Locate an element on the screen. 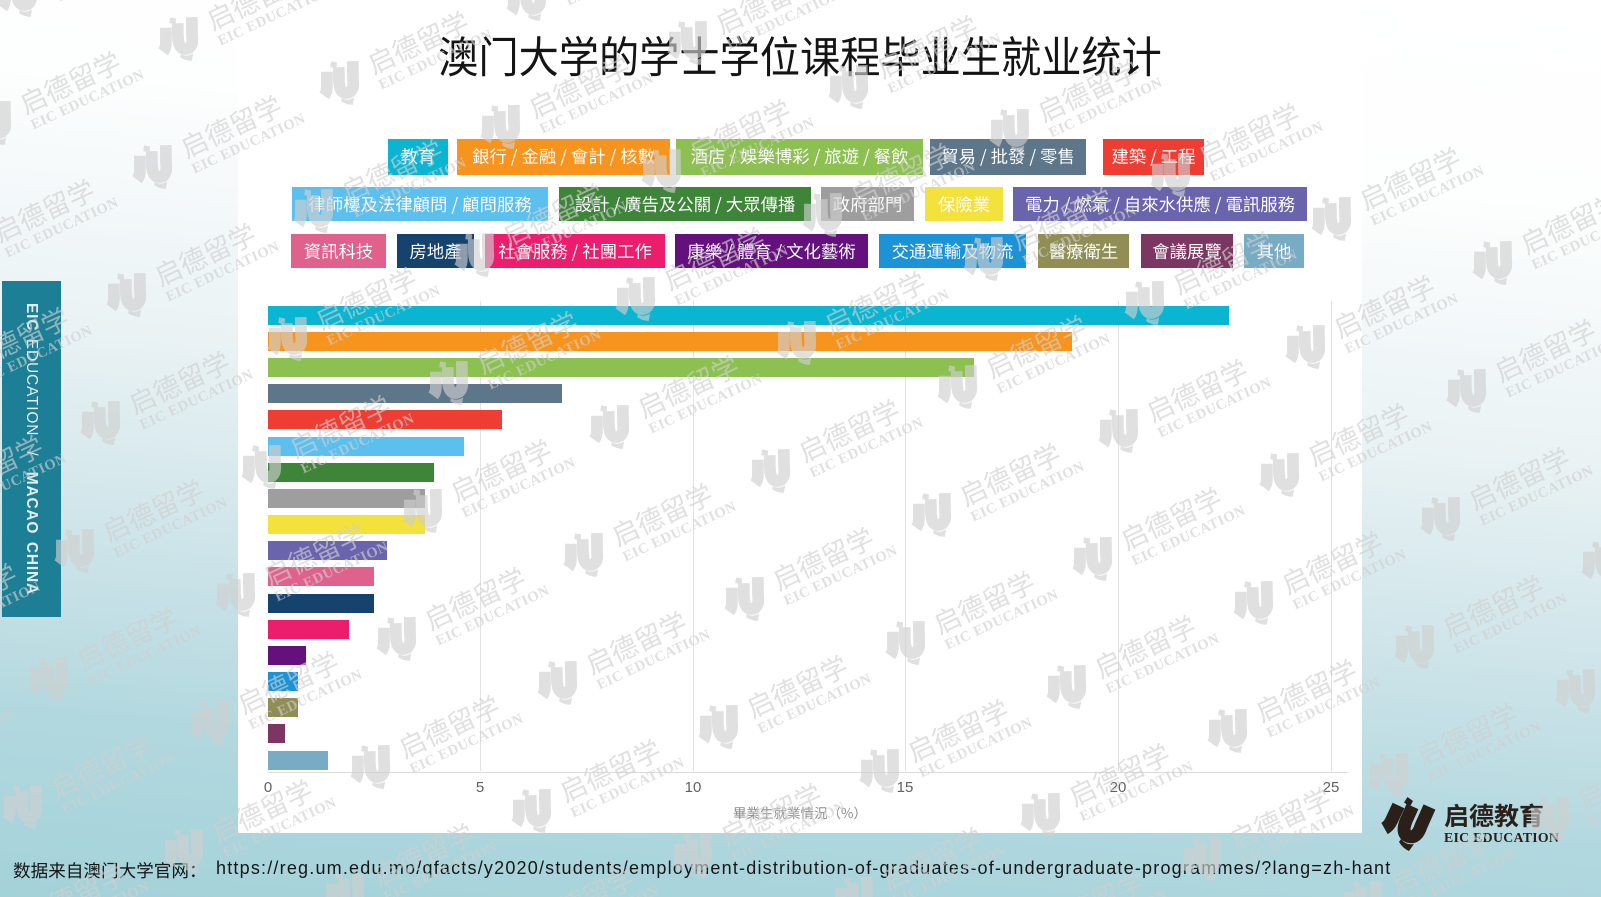 This screenshot has width=1601, height=897. svg-text: EIC EDUCATION is located at coordinates (1501, 837).